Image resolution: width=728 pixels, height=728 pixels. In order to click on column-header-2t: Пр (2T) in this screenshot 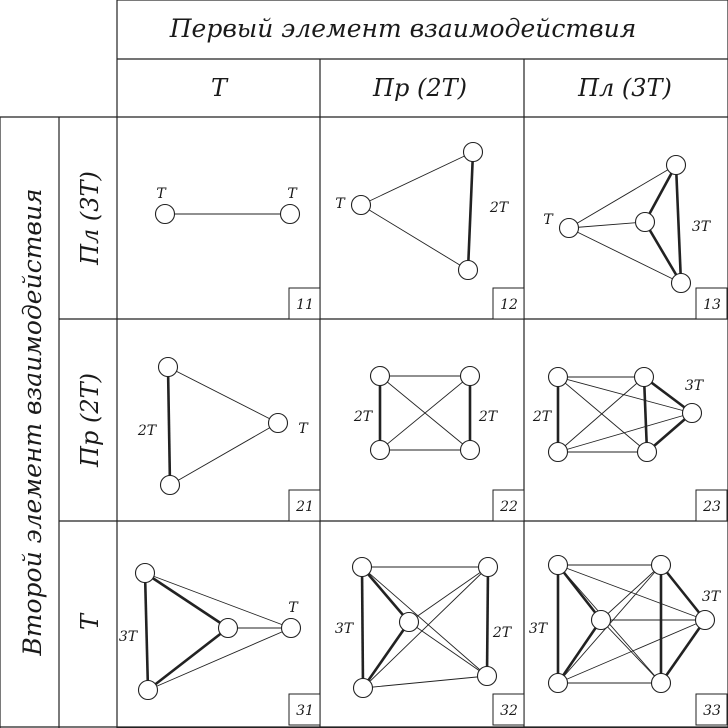, I will do `click(419, 88)`.